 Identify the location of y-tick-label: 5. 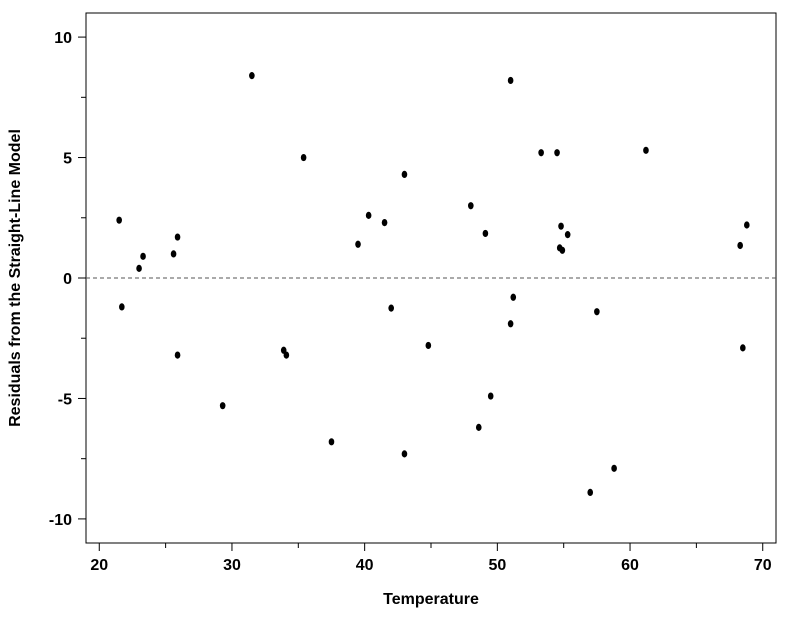
(67, 159).